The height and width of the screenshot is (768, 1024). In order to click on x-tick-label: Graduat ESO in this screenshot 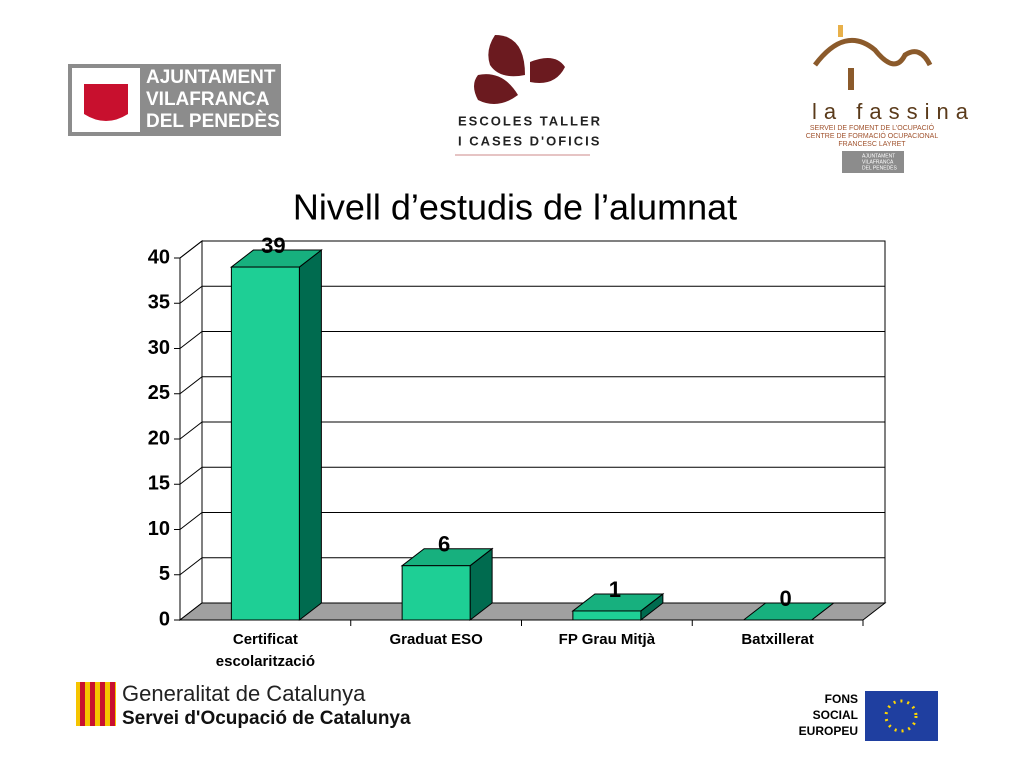, I will do `click(436, 639)`.